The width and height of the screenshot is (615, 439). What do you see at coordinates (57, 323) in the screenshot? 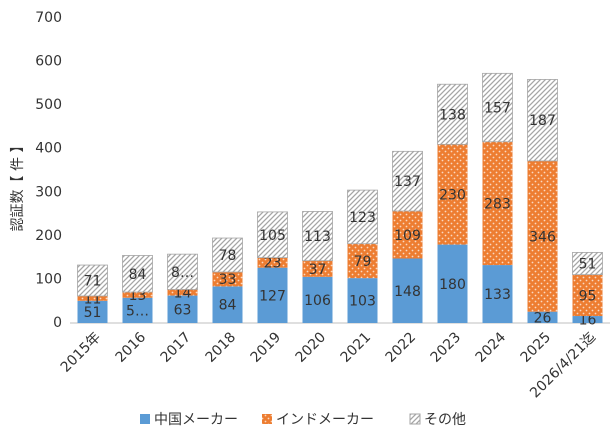
I see `y-tick-label: 0` at bounding box center [57, 323].